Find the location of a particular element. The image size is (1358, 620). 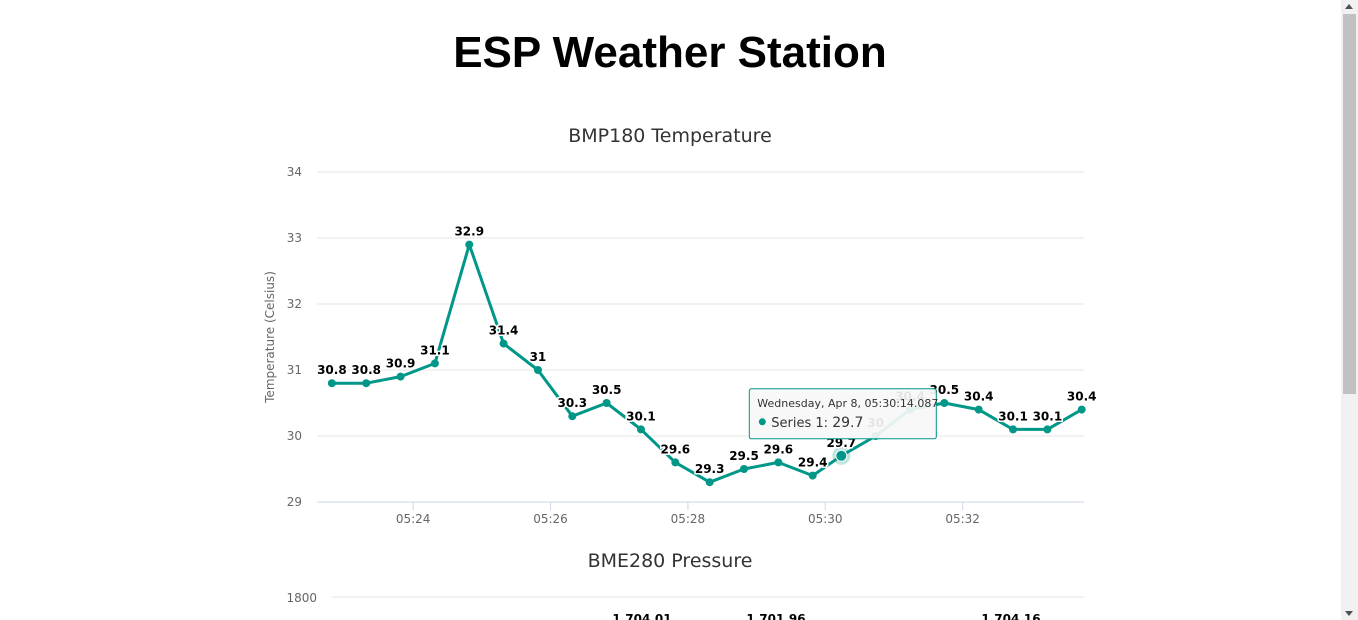

scroll-down-icon is located at coordinates (1349, 613).